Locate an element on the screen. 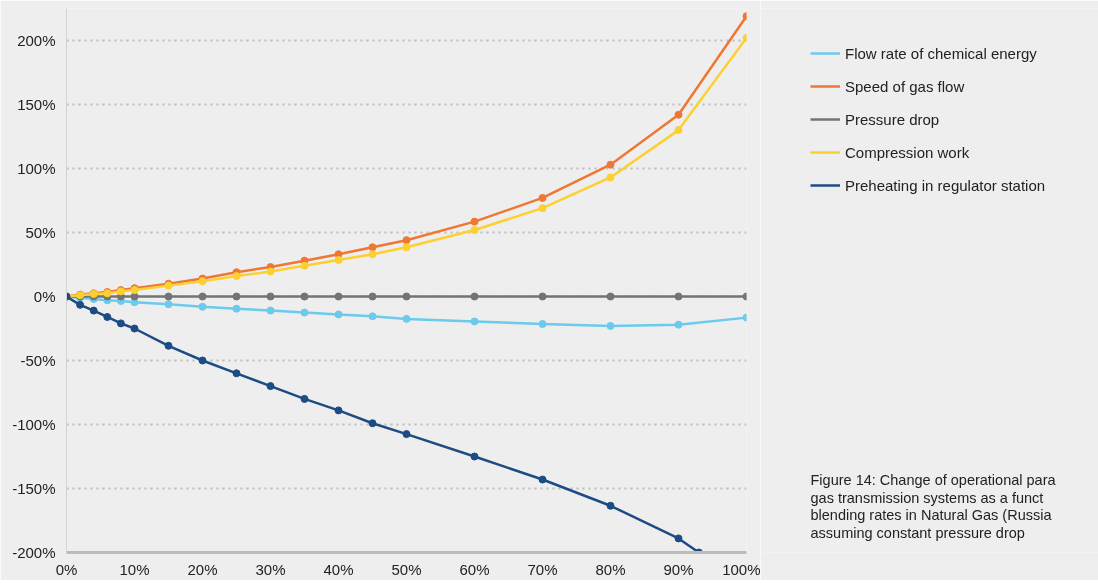 The image size is (1098, 587). text: blending rates in Natural Gas (Russia is located at coordinates (931, 515).